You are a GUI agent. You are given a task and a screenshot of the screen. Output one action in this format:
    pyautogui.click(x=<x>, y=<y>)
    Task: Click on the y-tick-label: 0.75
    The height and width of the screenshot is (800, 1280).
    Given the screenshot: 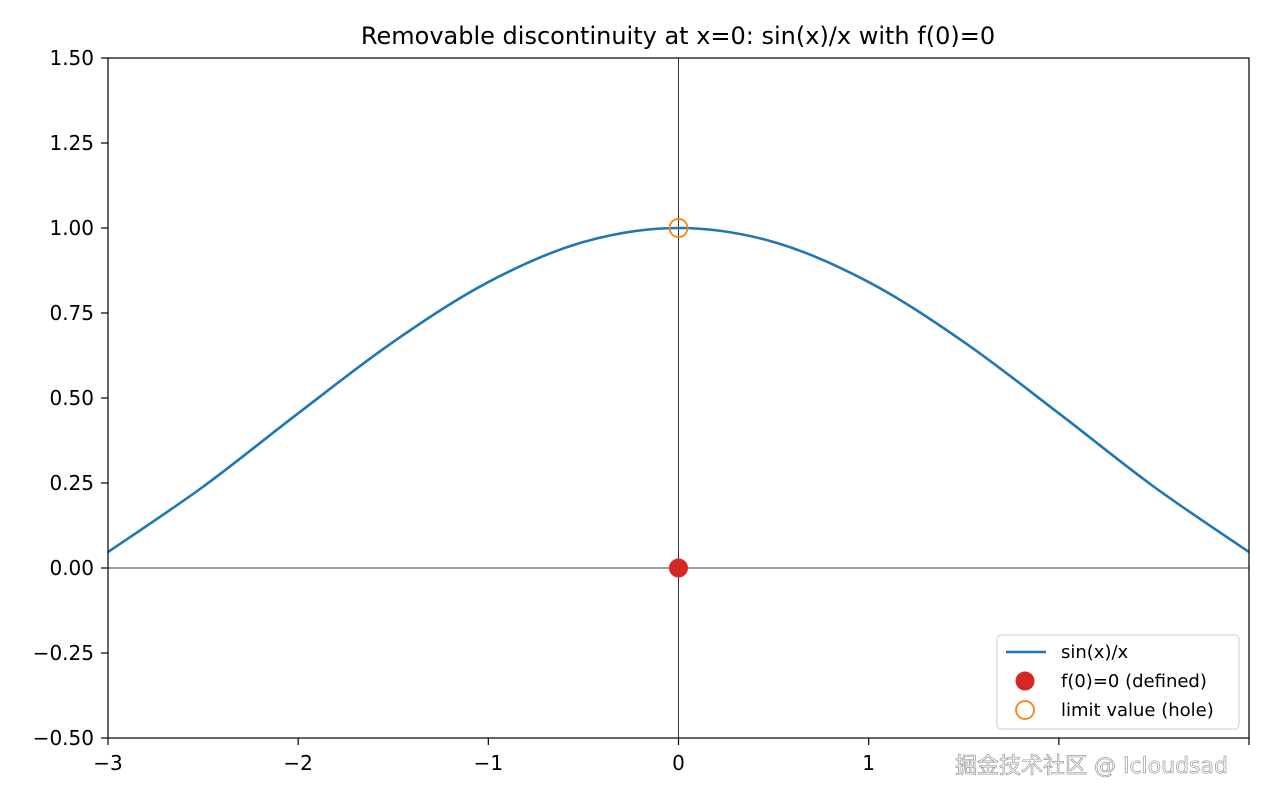 What is the action you would take?
    pyautogui.click(x=71, y=313)
    